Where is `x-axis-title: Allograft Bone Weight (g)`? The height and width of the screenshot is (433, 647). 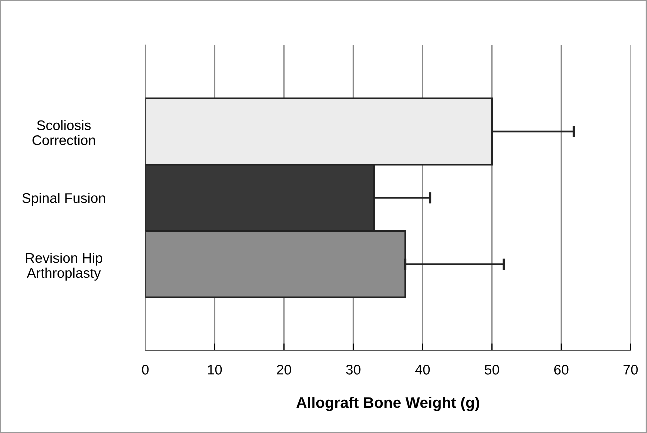 x-axis-title: Allograft Bone Weight (g) is located at coordinates (388, 404).